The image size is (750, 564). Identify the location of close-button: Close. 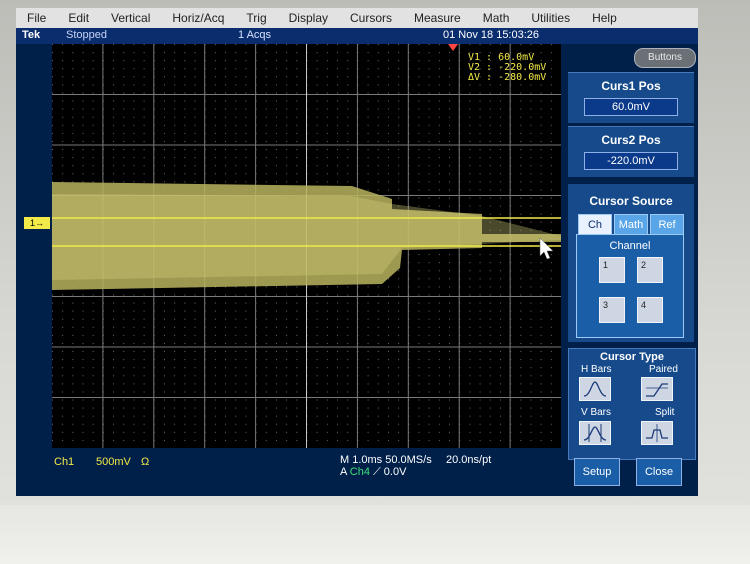
(659, 472).